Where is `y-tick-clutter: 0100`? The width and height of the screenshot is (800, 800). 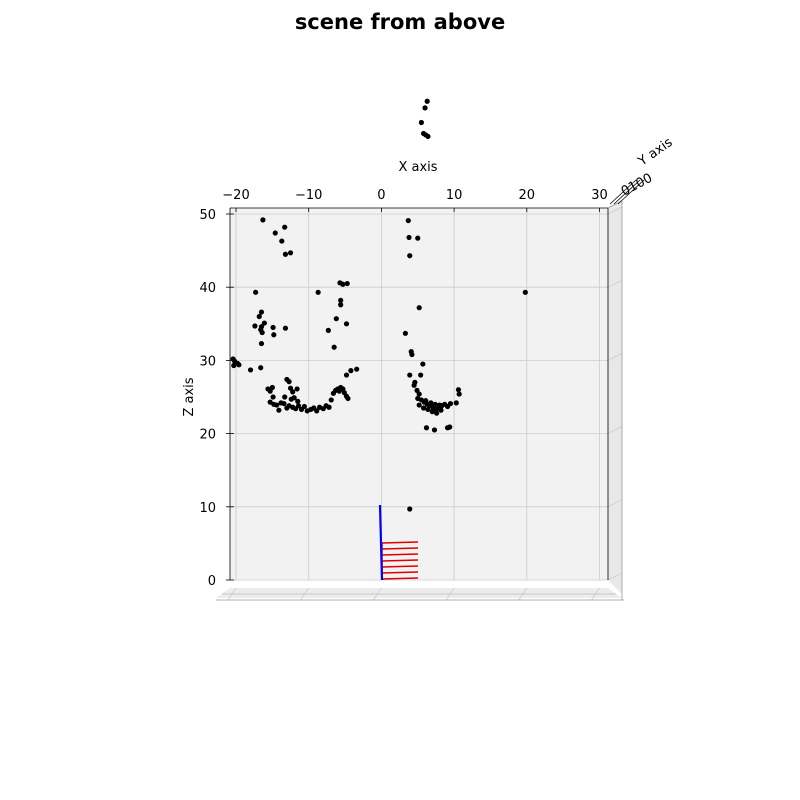 y-tick-clutter: 0100 is located at coordinates (632, 188).